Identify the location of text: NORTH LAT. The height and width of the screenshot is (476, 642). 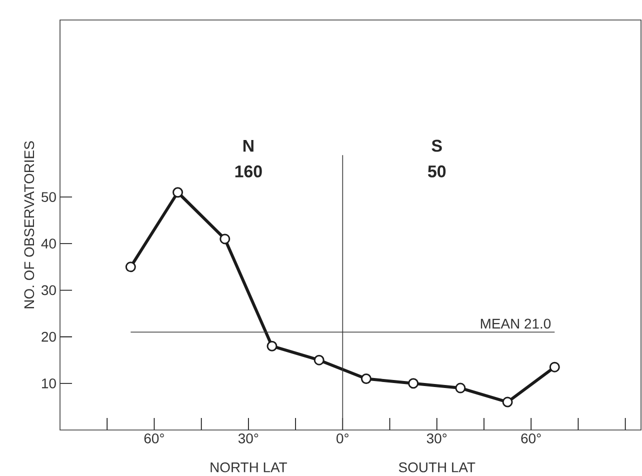
(249, 467).